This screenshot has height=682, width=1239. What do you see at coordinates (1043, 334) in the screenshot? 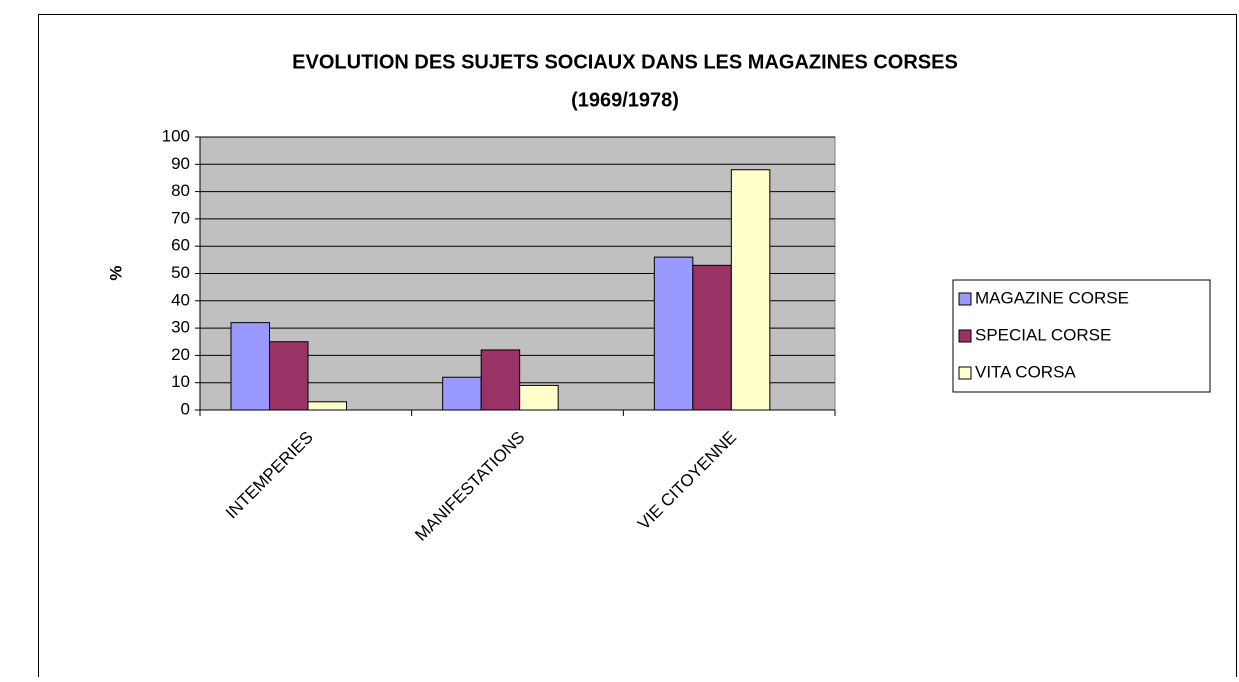
I see `legend-label: SPECIAL CORSE` at bounding box center [1043, 334].